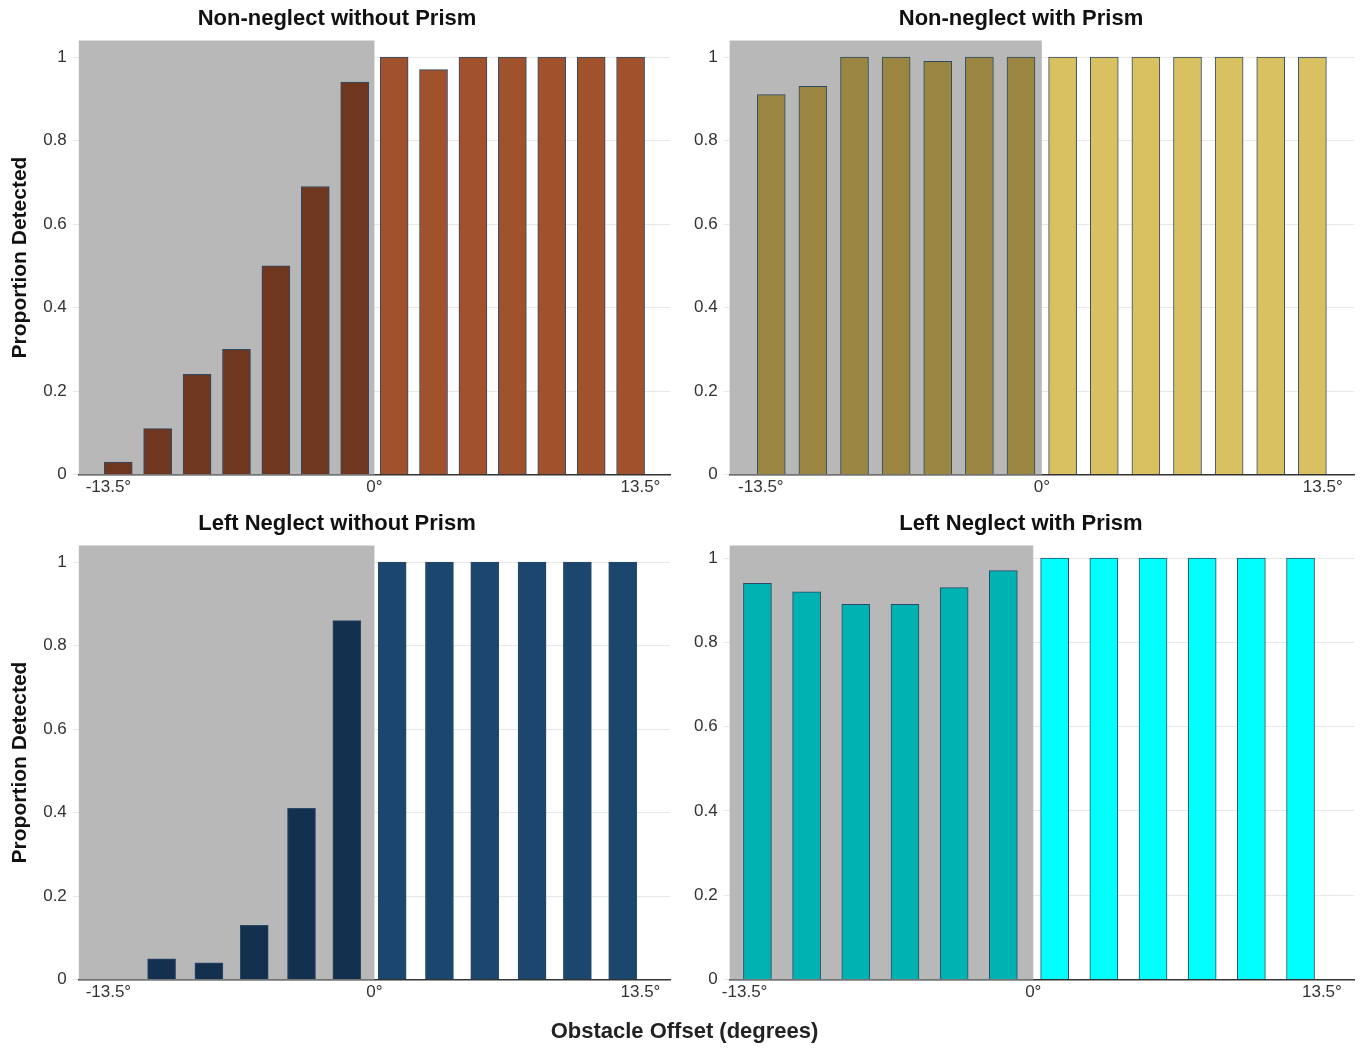 The image size is (1369, 1051). Describe the element at coordinates (1021, 18) in the screenshot. I see `chart-title: Non-neglect with Prism` at that location.